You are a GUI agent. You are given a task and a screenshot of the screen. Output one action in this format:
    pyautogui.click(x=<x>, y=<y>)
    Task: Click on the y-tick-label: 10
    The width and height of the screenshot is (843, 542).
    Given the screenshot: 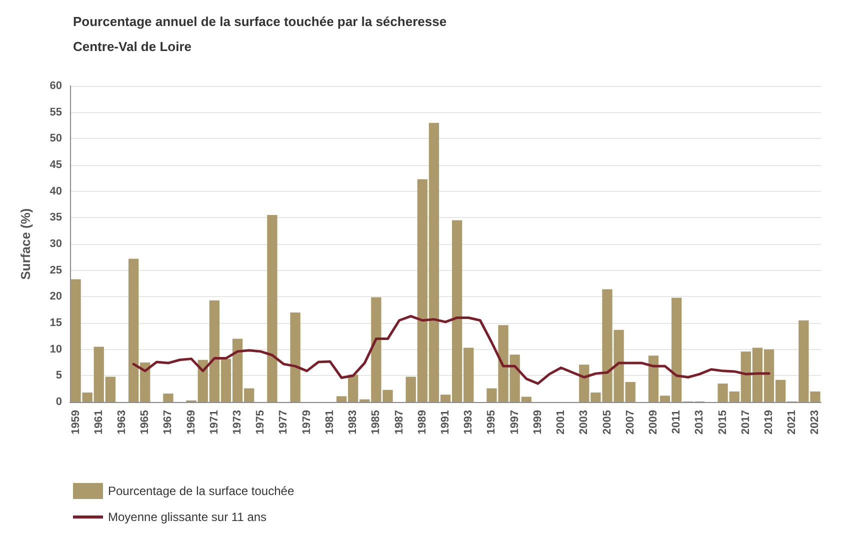 What is the action you would take?
    pyautogui.click(x=56, y=349)
    